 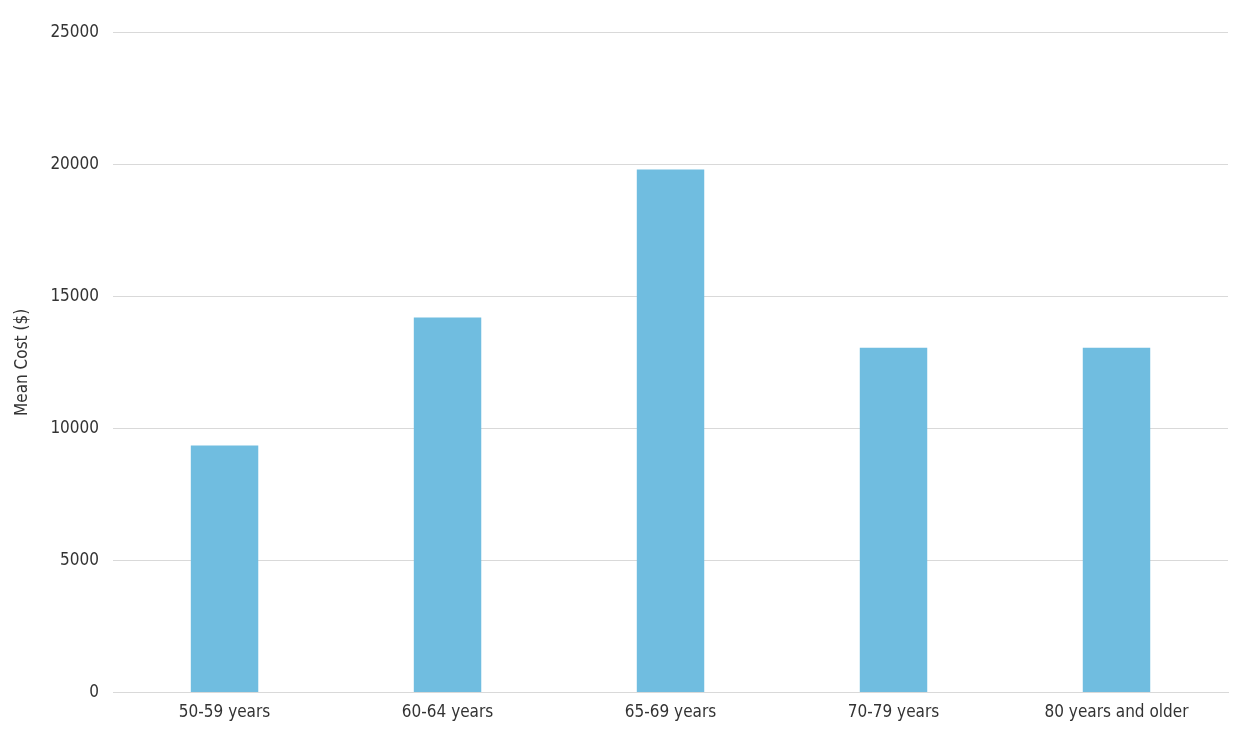 I want to click on y-tick-label: 0, so click(x=94, y=691).